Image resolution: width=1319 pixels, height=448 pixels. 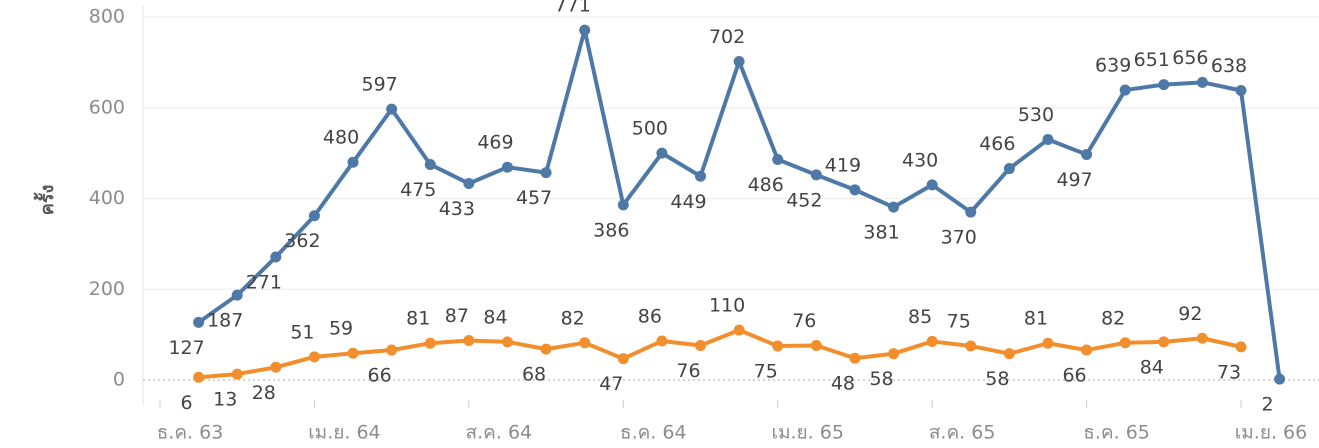 I want to click on data-label: 530, so click(x=1036, y=115).